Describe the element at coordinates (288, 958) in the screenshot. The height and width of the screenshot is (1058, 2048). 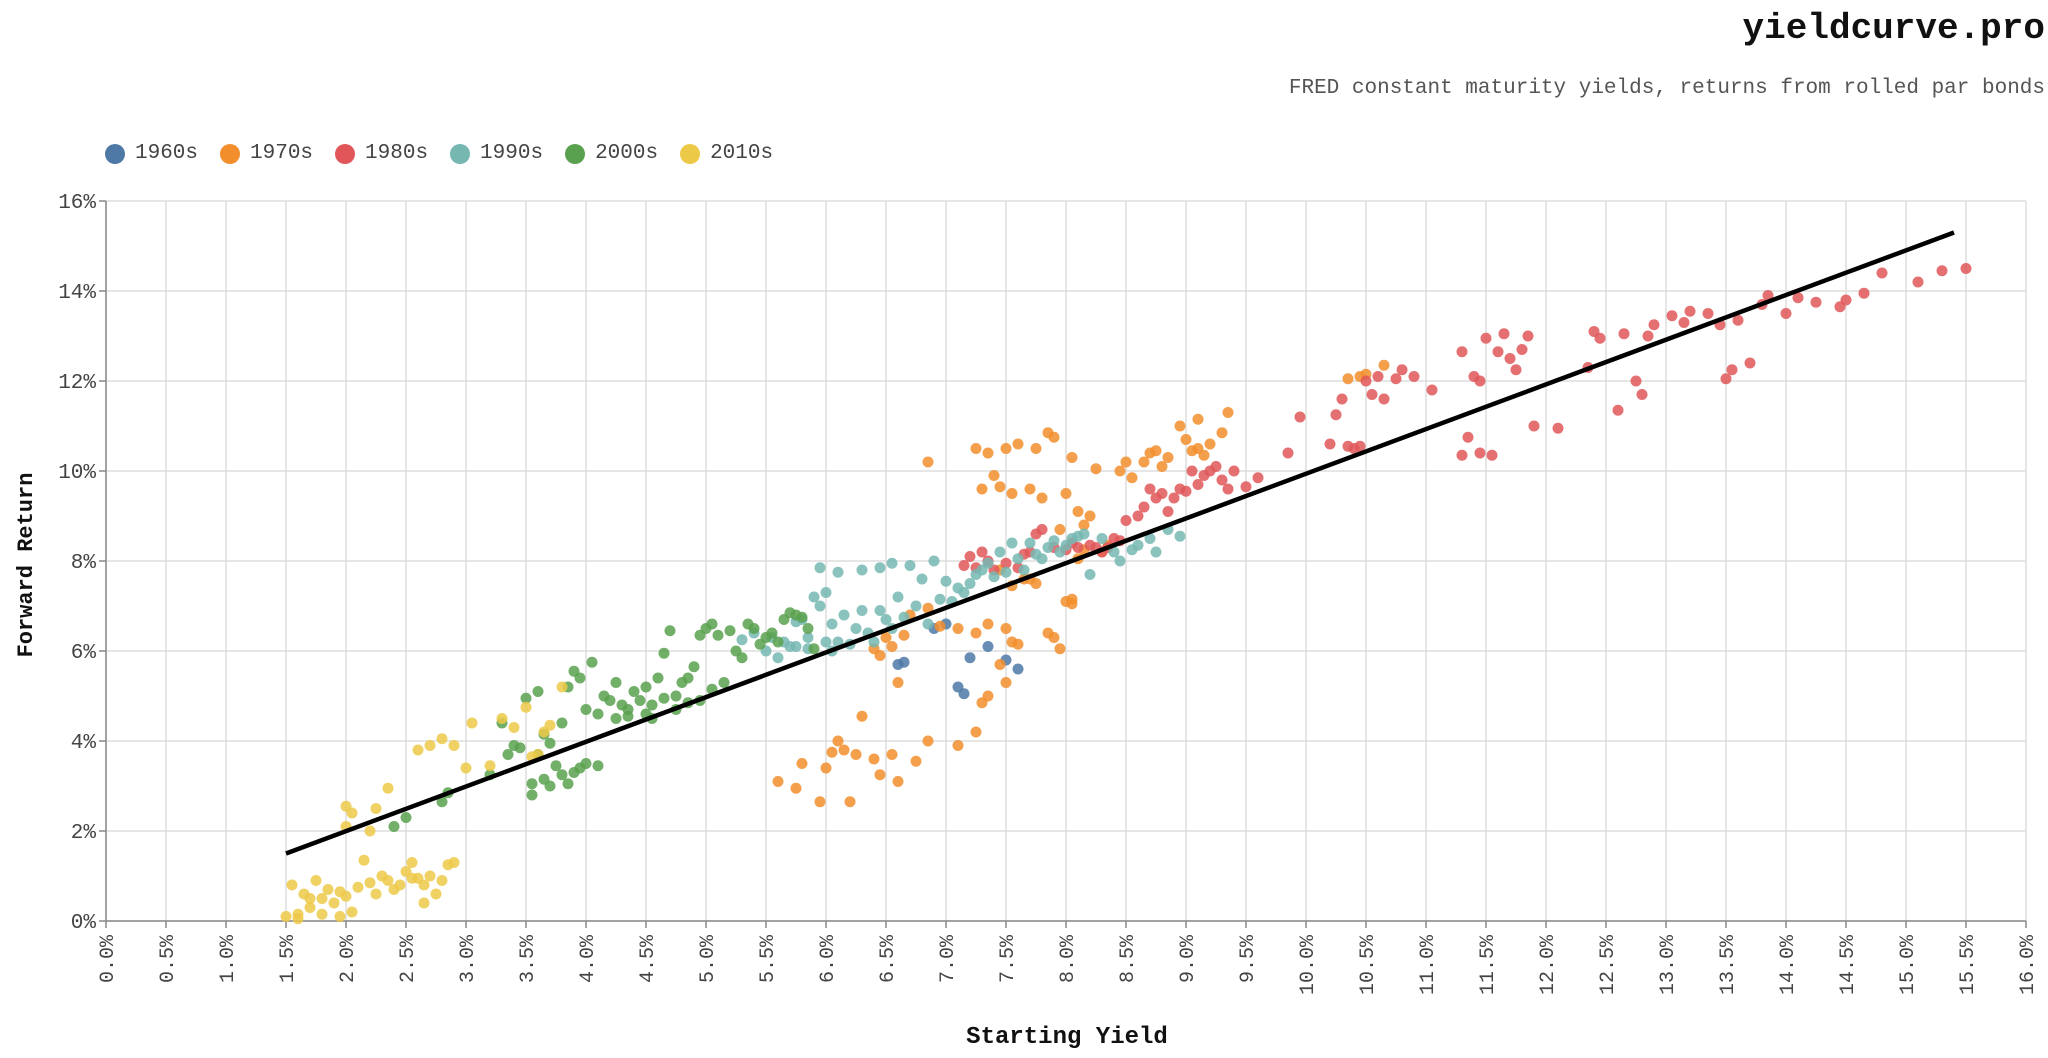
I see `x-tick-label: 1.5%` at that location.